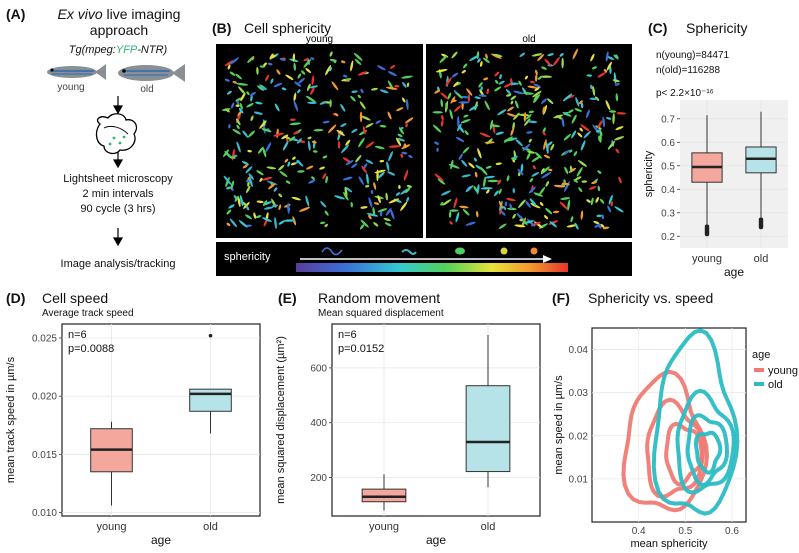 This screenshot has width=799, height=553. I want to click on tick-label-y: 0.010, so click(44, 513).